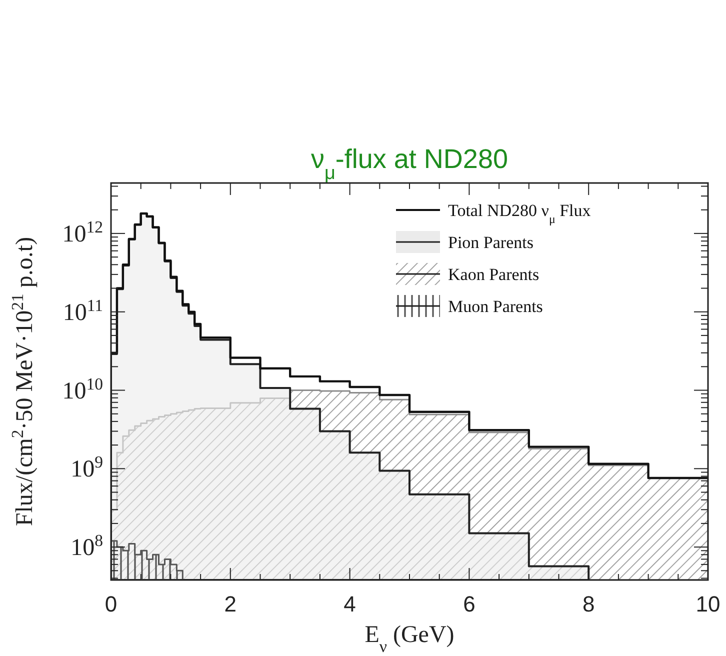 The image size is (726, 656). Describe the element at coordinates (82, 389) in the screenshot. I see `y-tick-label: 10$^{10}$` at that location.